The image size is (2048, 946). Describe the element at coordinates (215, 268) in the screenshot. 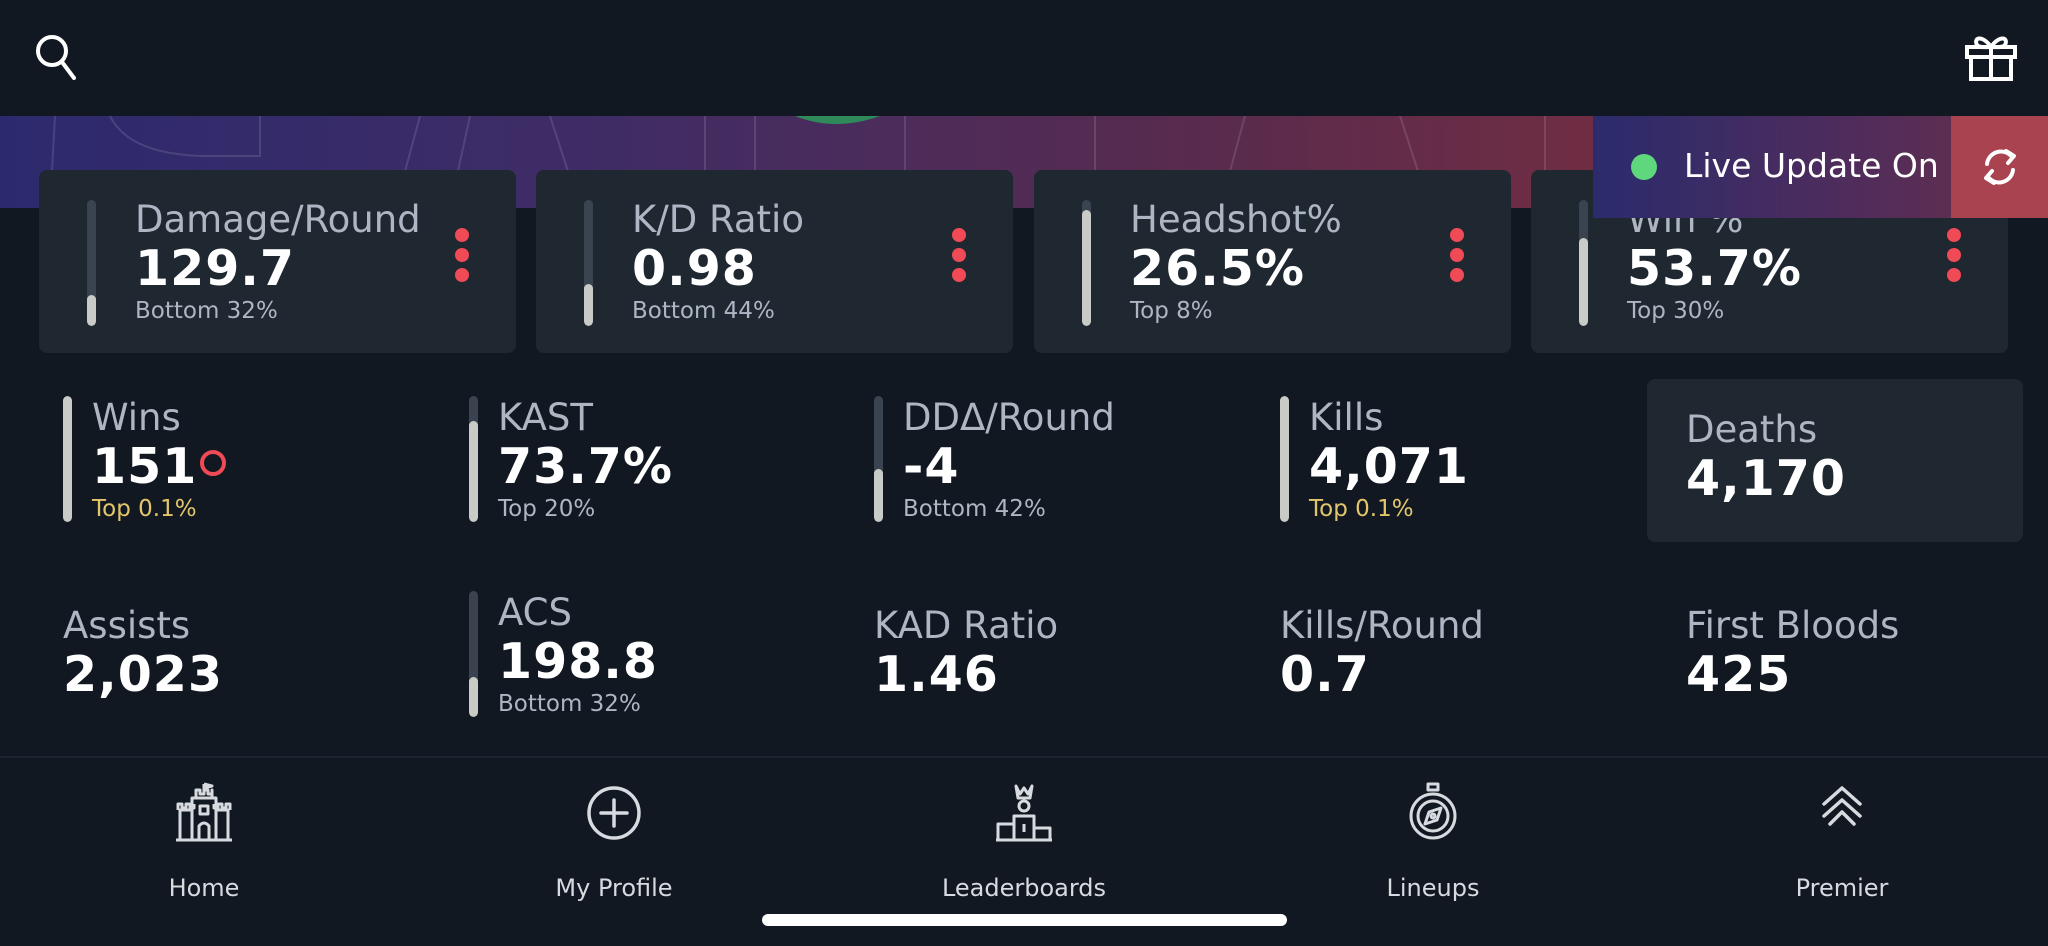

I see `stat-value: 129.7` at that location.